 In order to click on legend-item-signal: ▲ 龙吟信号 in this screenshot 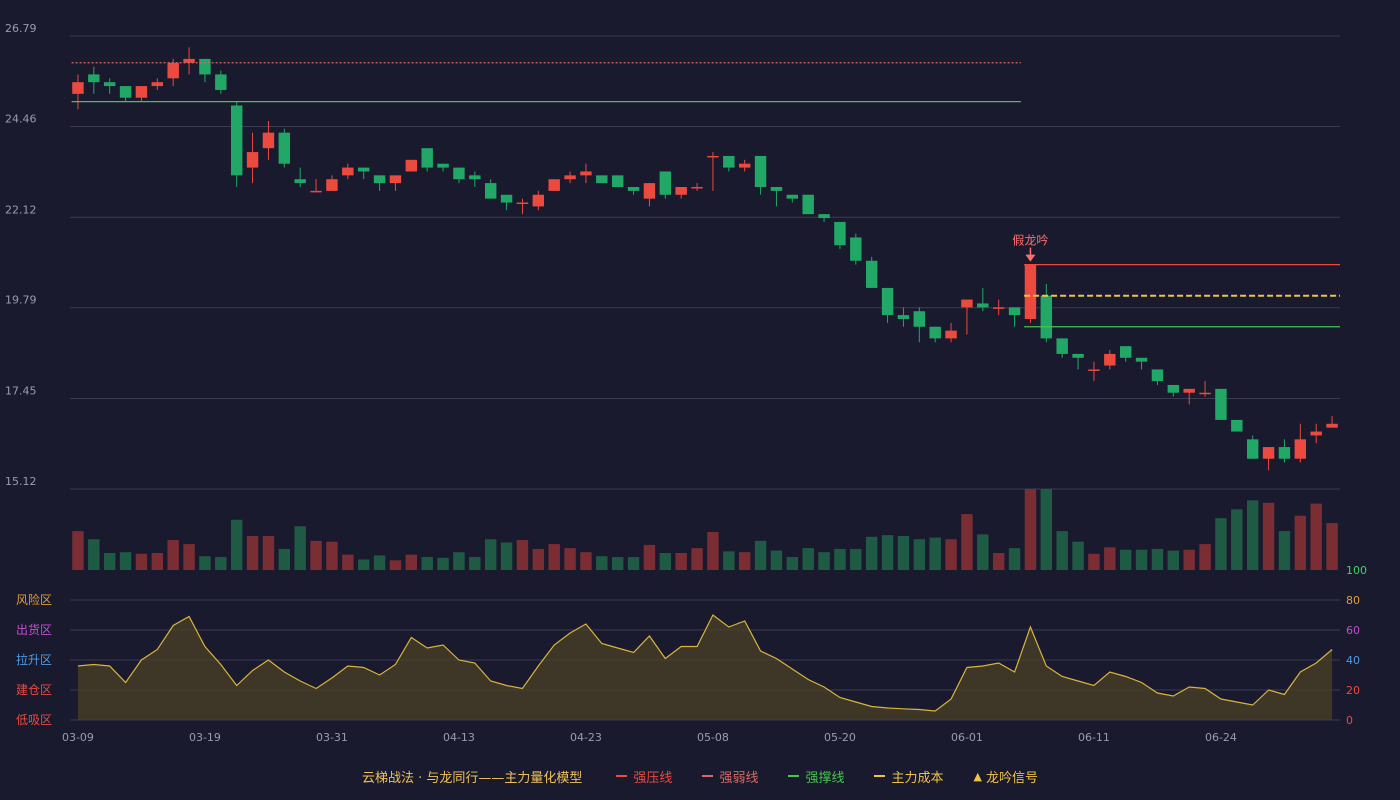, I will do `click(1005, 776)`.